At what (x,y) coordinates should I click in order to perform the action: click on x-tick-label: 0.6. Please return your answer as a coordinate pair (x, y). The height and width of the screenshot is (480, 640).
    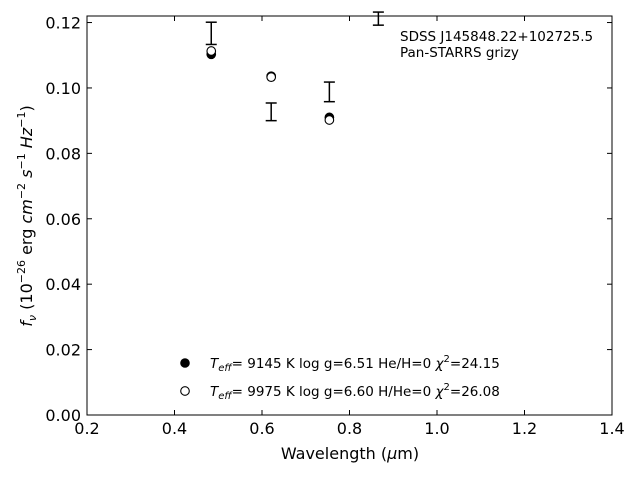
    Looking at the image, I should click on (261, 428).